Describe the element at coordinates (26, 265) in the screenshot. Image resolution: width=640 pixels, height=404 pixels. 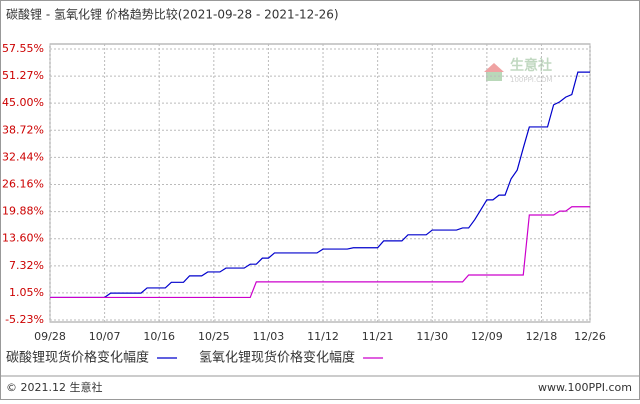
I see `y-tick-label: 7.32%` at that location.